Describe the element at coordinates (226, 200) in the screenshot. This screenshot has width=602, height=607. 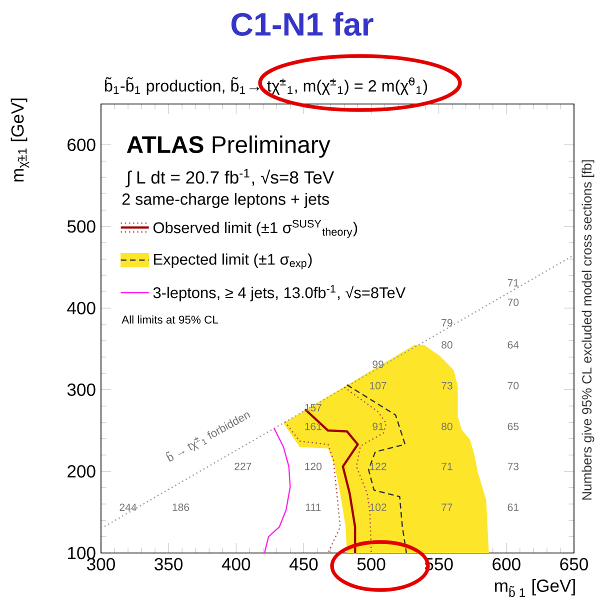
I see `annotation: 2 same-charge leptons + jets` at that location.